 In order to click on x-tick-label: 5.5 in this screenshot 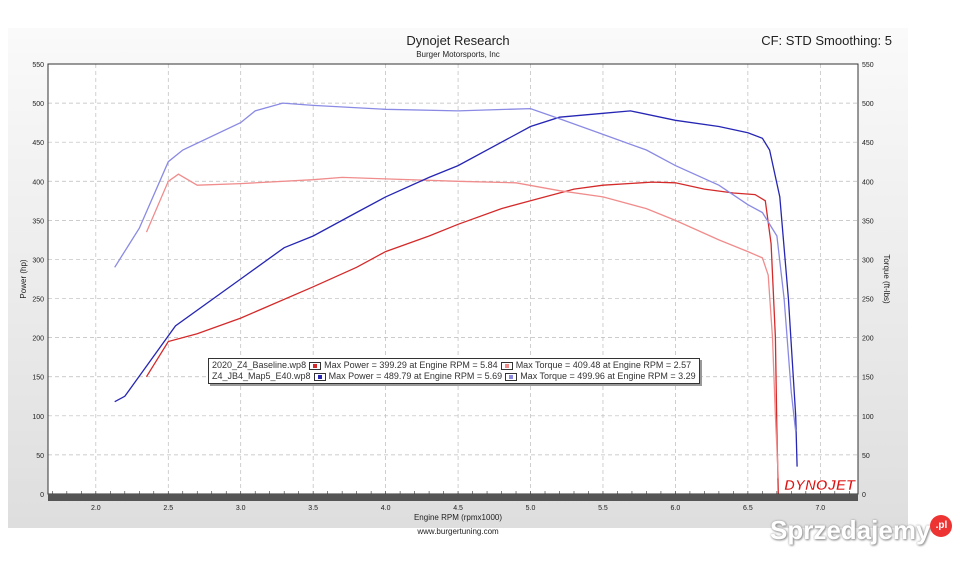, I will do `click(603, 508)`.